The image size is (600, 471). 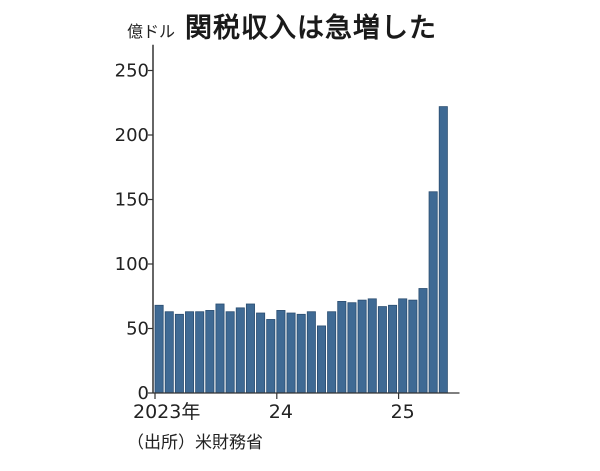 What do you see at coordinates (403, 412) in the screenshot?
I see `x-tick-label: 25` at bounding box center [403, 412].